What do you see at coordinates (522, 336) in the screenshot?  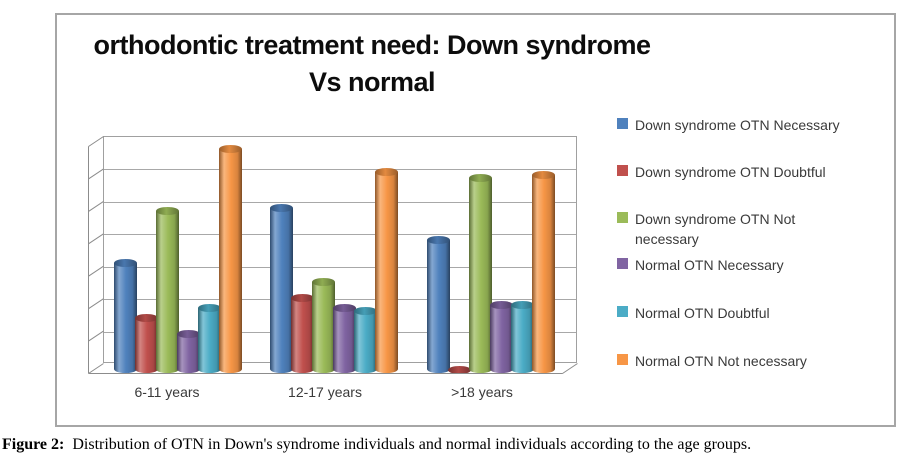 I see `cylinder-bar-s4-c2` at bounding box center [522, 336].